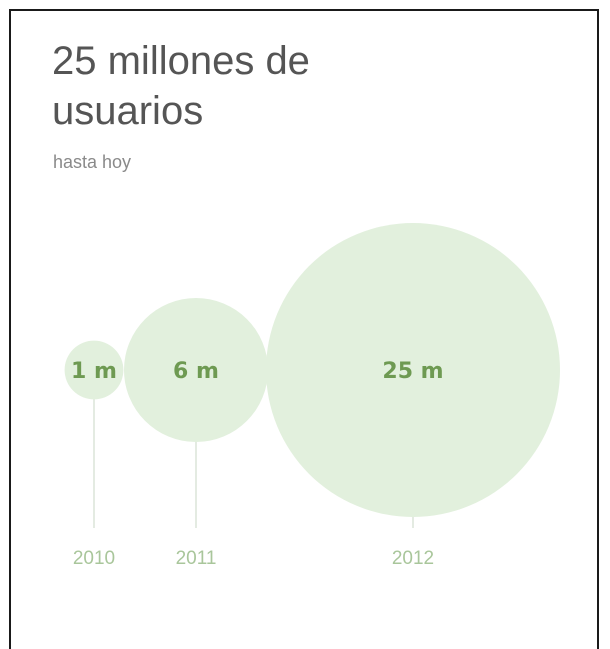 The width and height of the screenshot is (610, 649). What do you see at coordinates (92, 162) in the screenshot?
I see `chart-subtitle: hasta hoy` at bounding box center [92, 162].